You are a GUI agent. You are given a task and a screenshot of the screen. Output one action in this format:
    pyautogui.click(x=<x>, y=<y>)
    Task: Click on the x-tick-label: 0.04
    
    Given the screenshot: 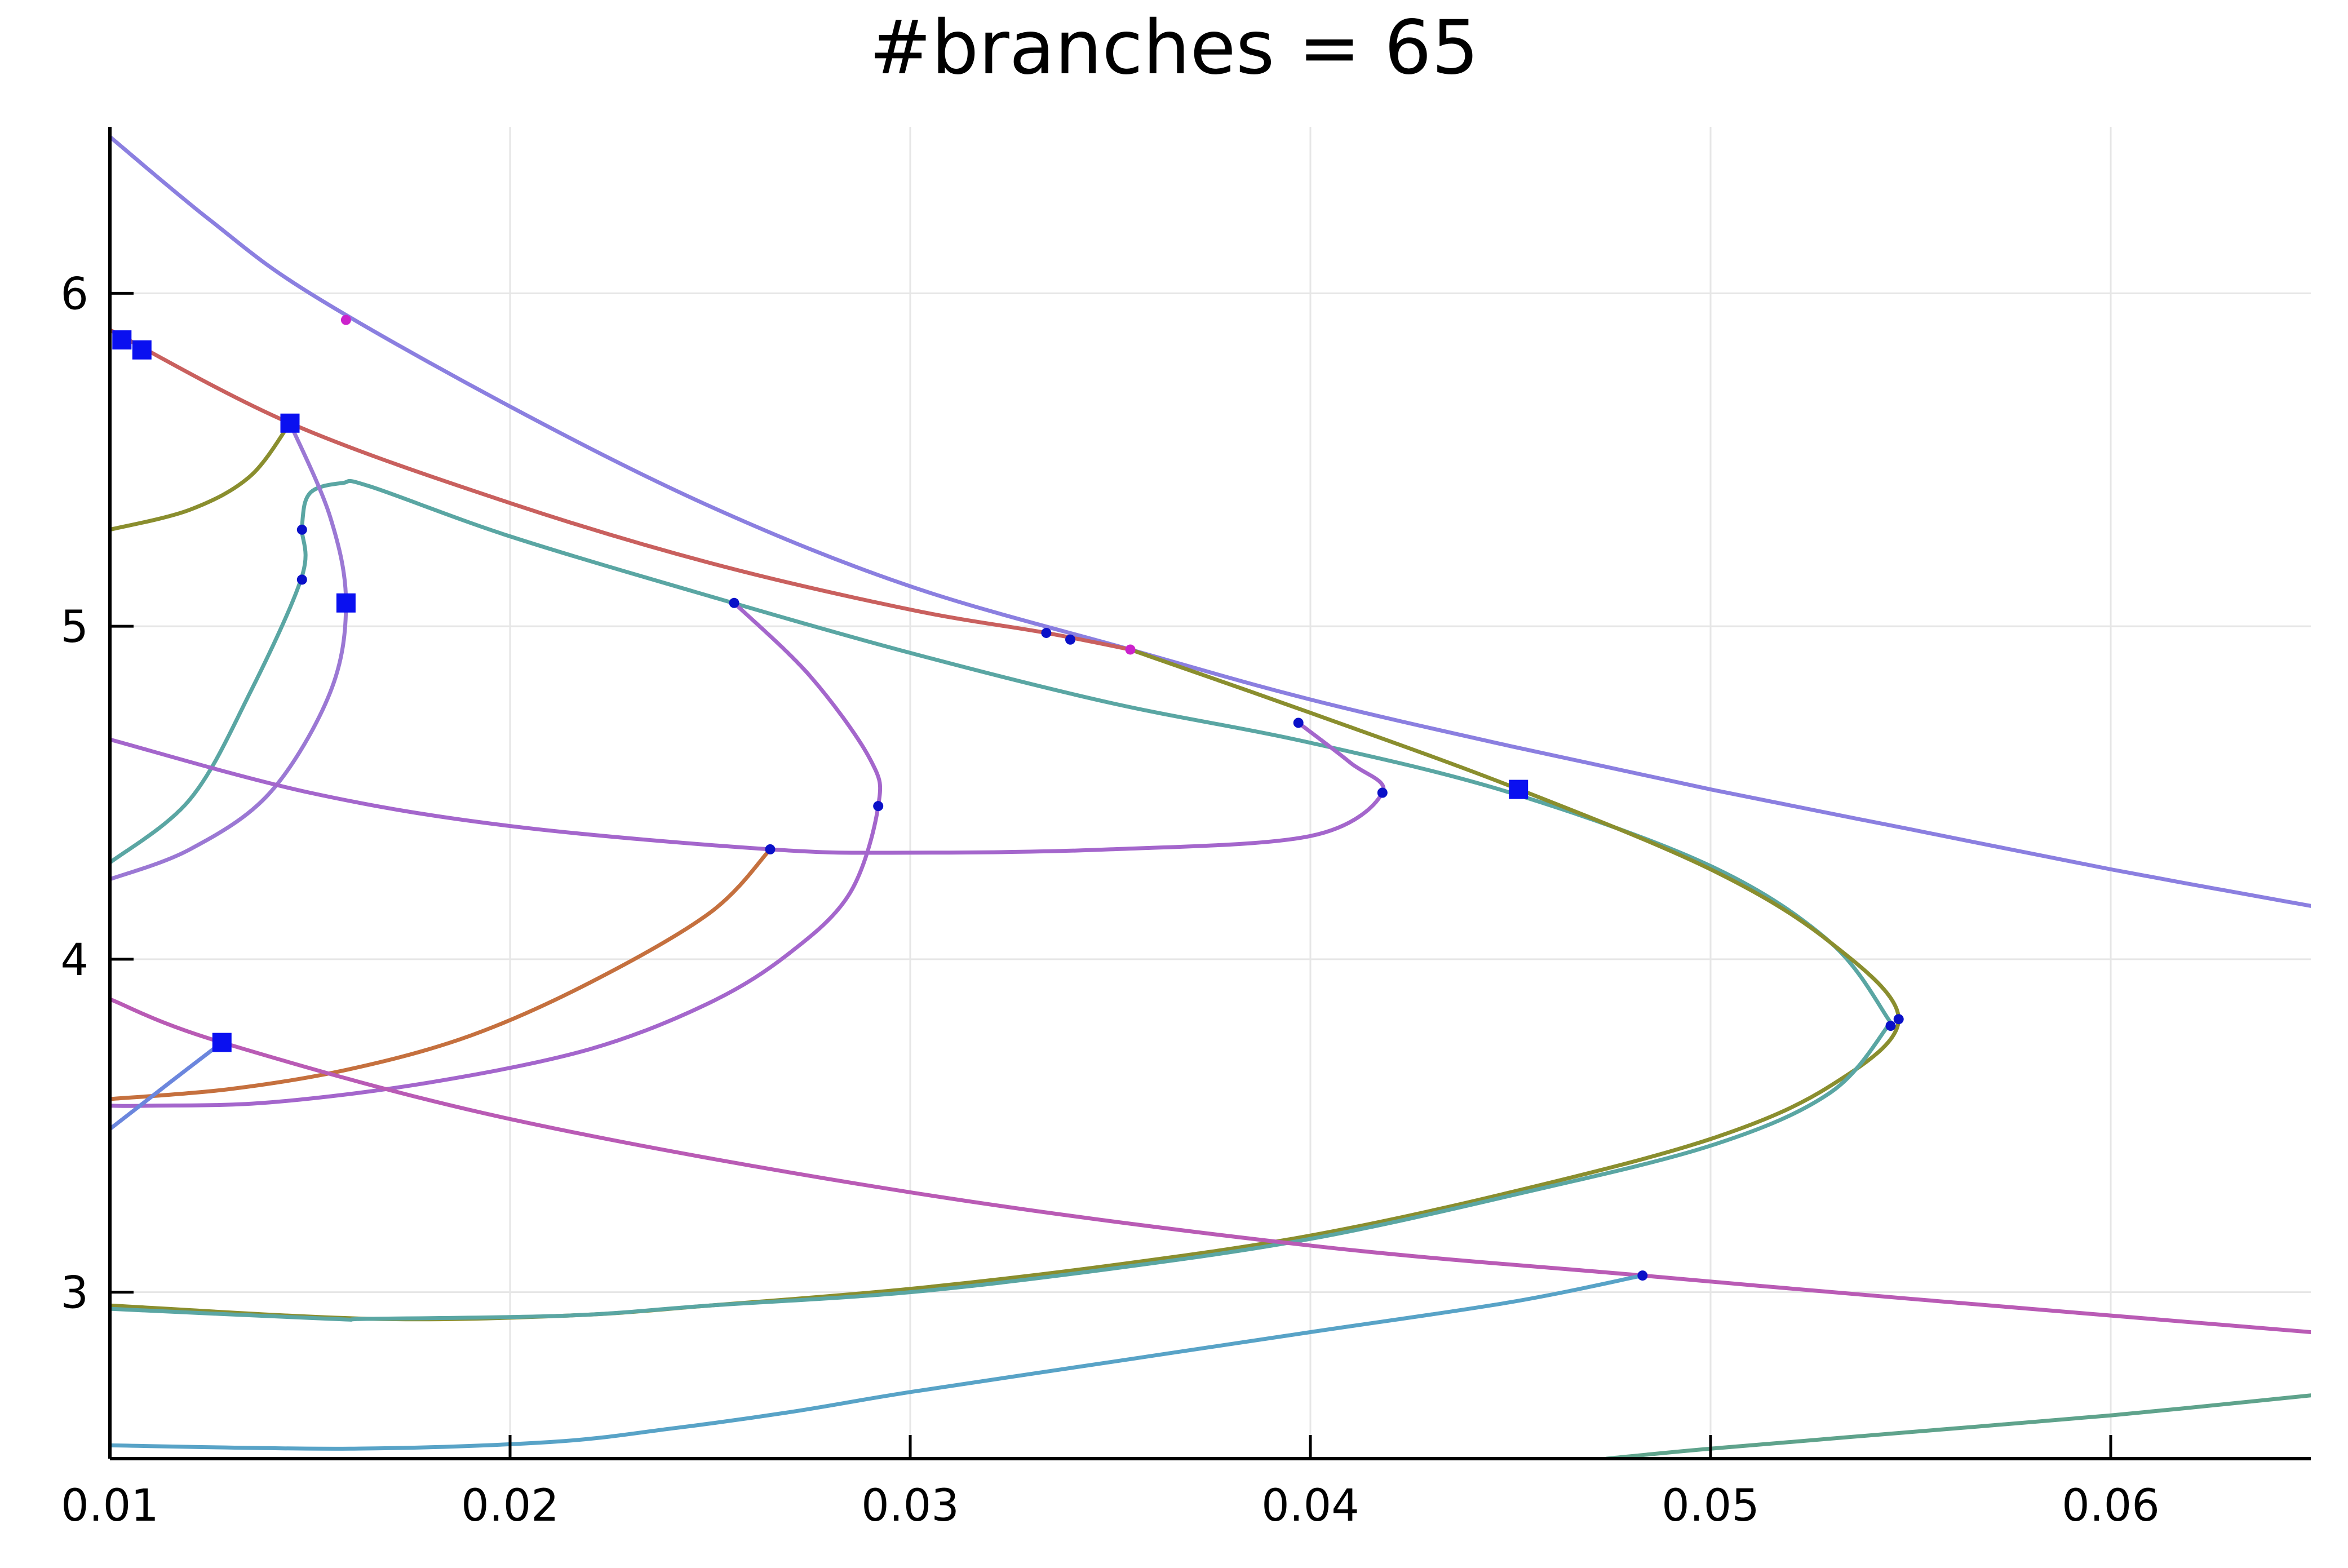 What is the action you would take?
    pyautogui.click(x=1310, y=1506)
    